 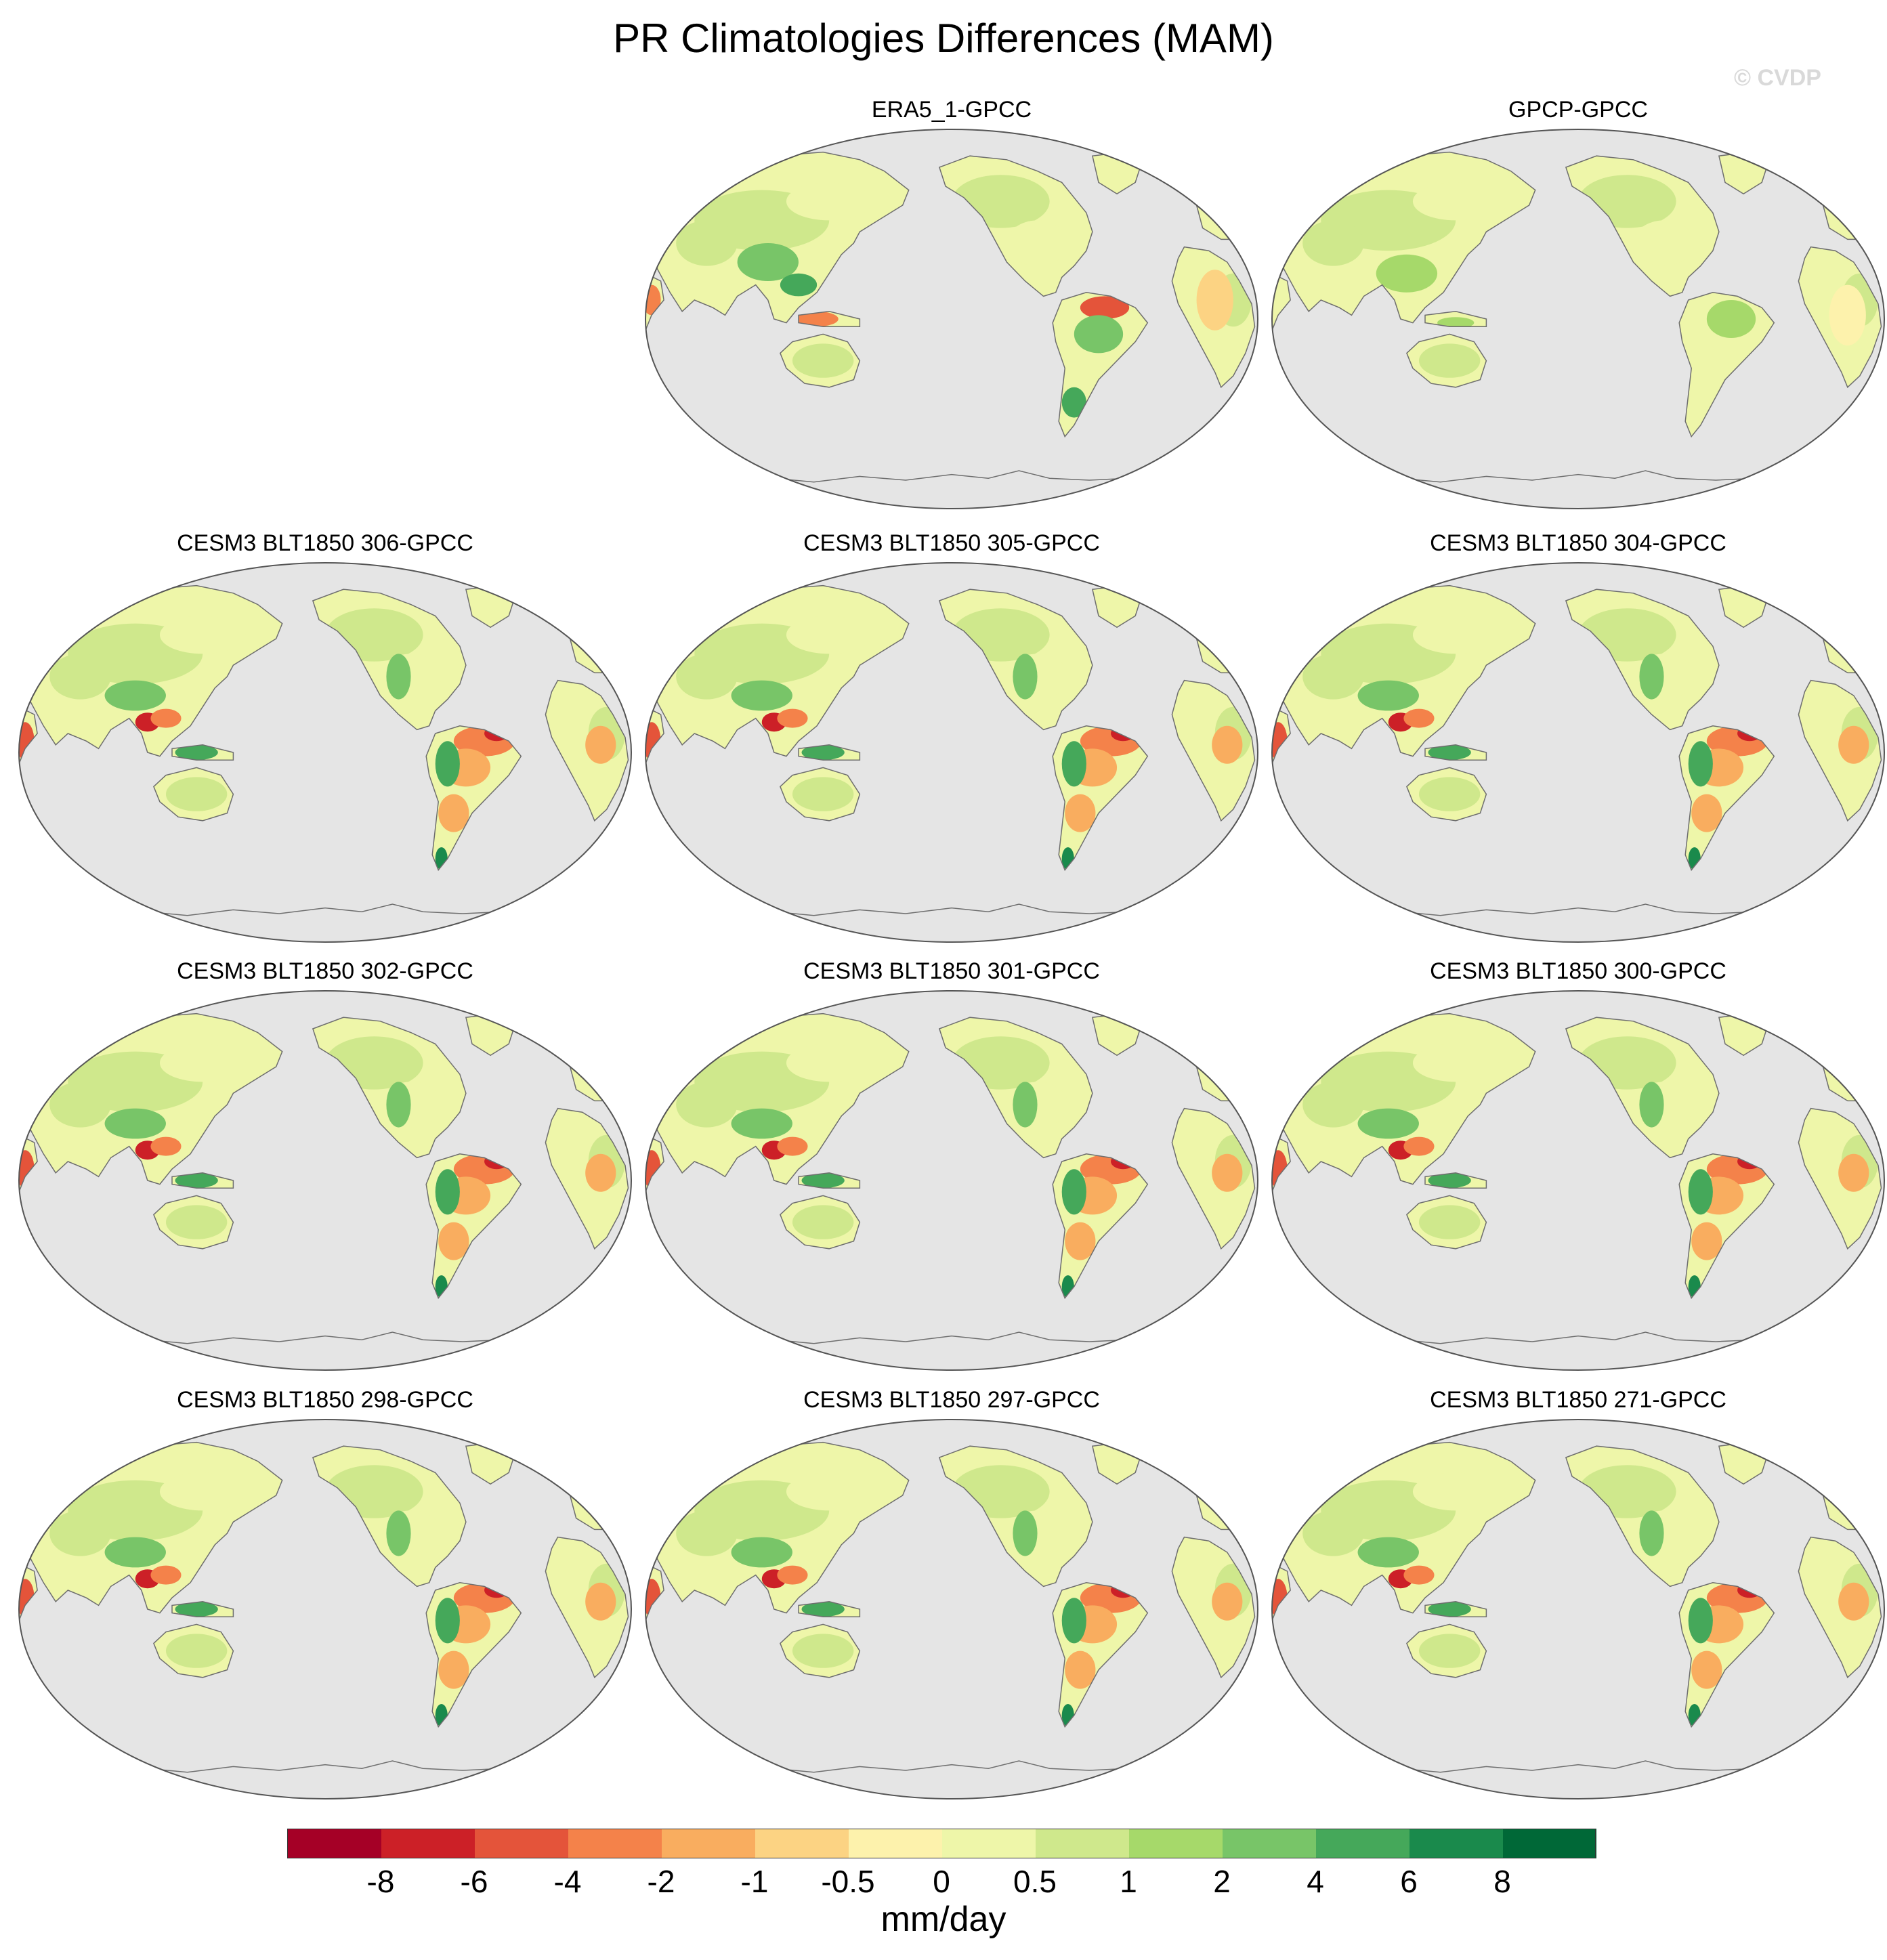 What do you see at coordinates (952, 1400) in the screenshot?
I see `panel-title: CESM3 BLT1850 297-GPCC` at bounding box center [952, 1400].